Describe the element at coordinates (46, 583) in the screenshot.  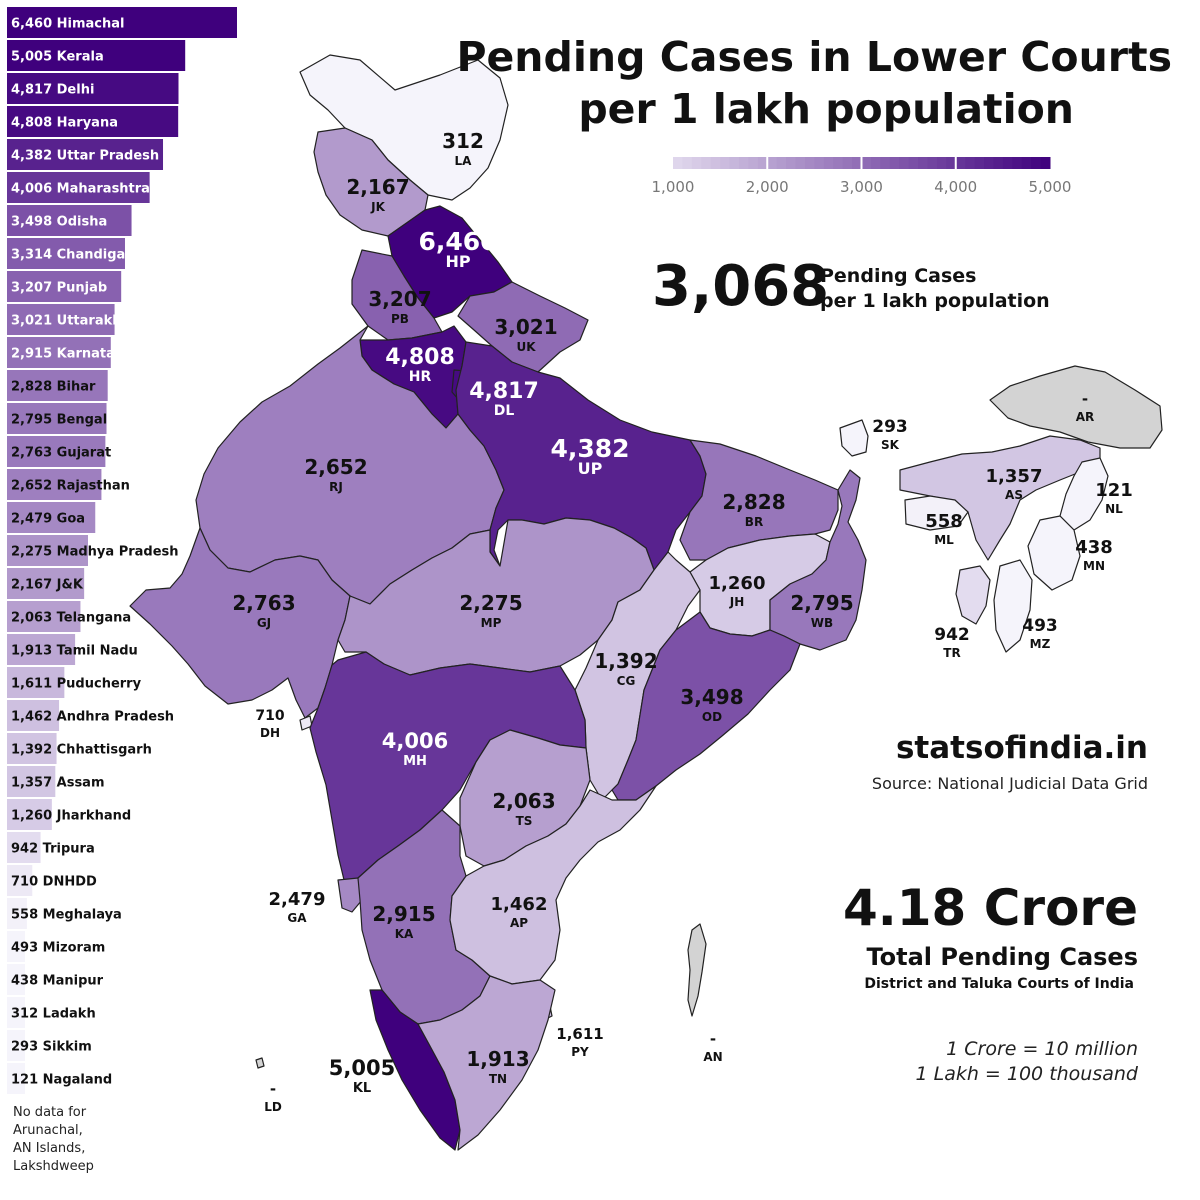
I see `bar-j-k` at that location.